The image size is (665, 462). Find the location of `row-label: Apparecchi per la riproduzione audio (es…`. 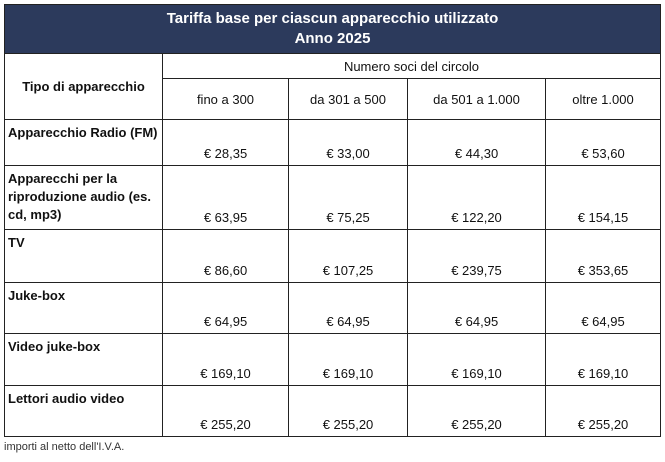

row-label: Apparecchi per la riproduzione audio (es… is located at coordinates (83, 197).